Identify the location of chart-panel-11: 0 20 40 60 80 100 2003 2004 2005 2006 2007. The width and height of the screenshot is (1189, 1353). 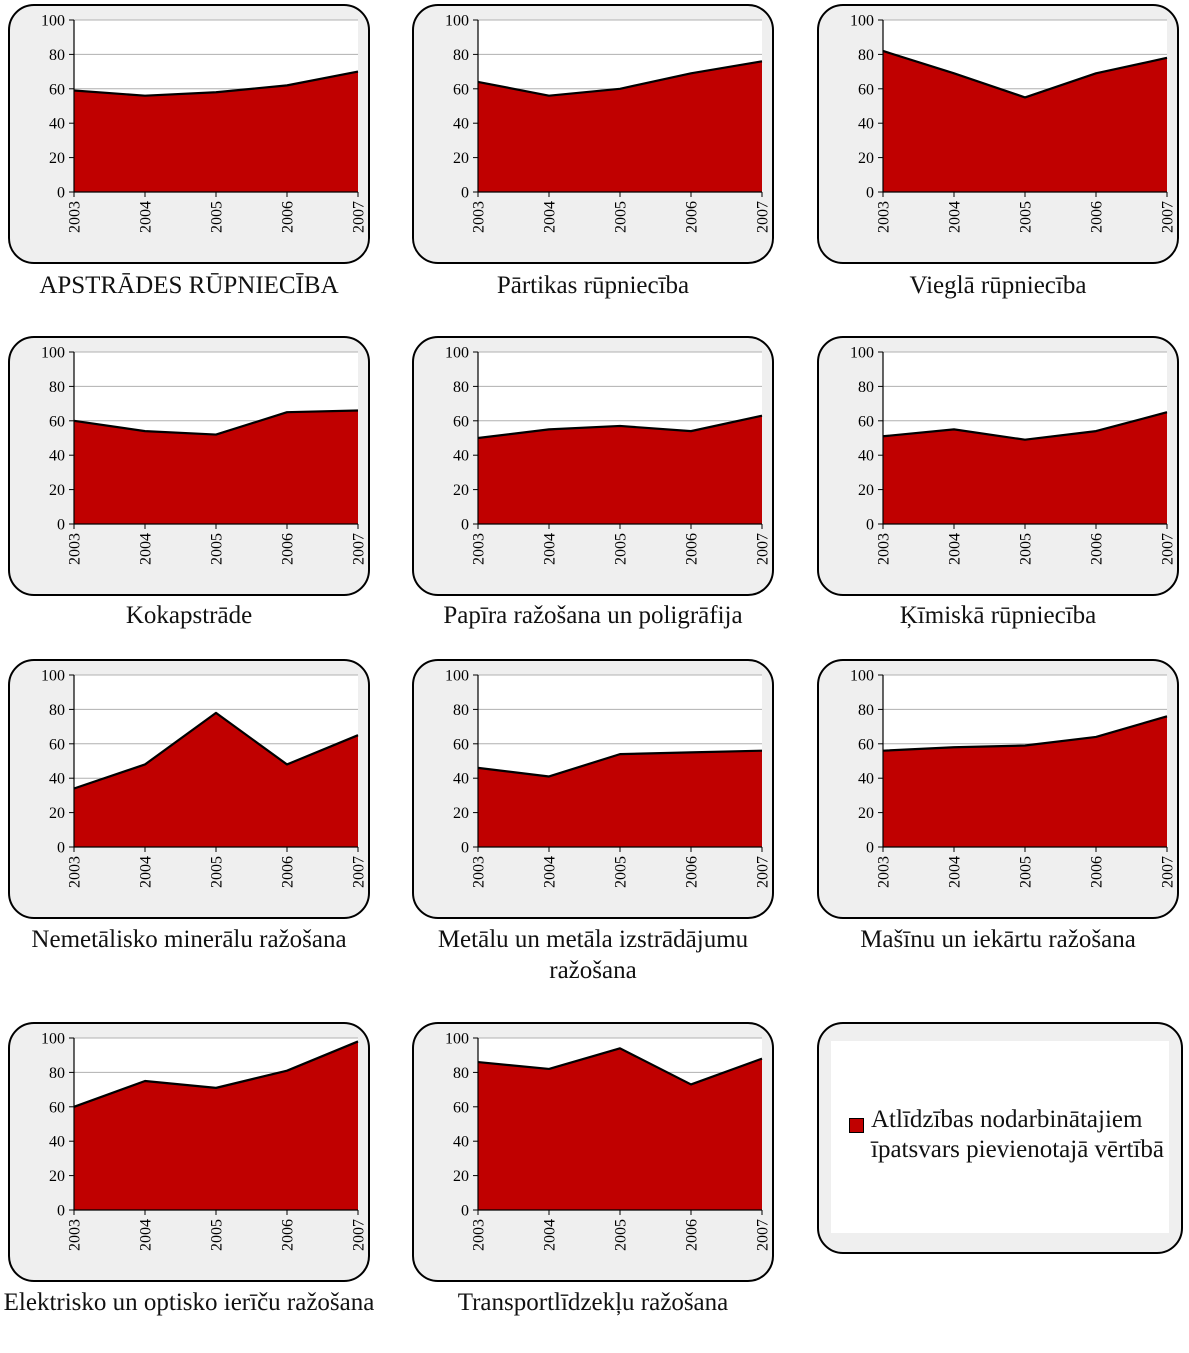
(593, 1152).